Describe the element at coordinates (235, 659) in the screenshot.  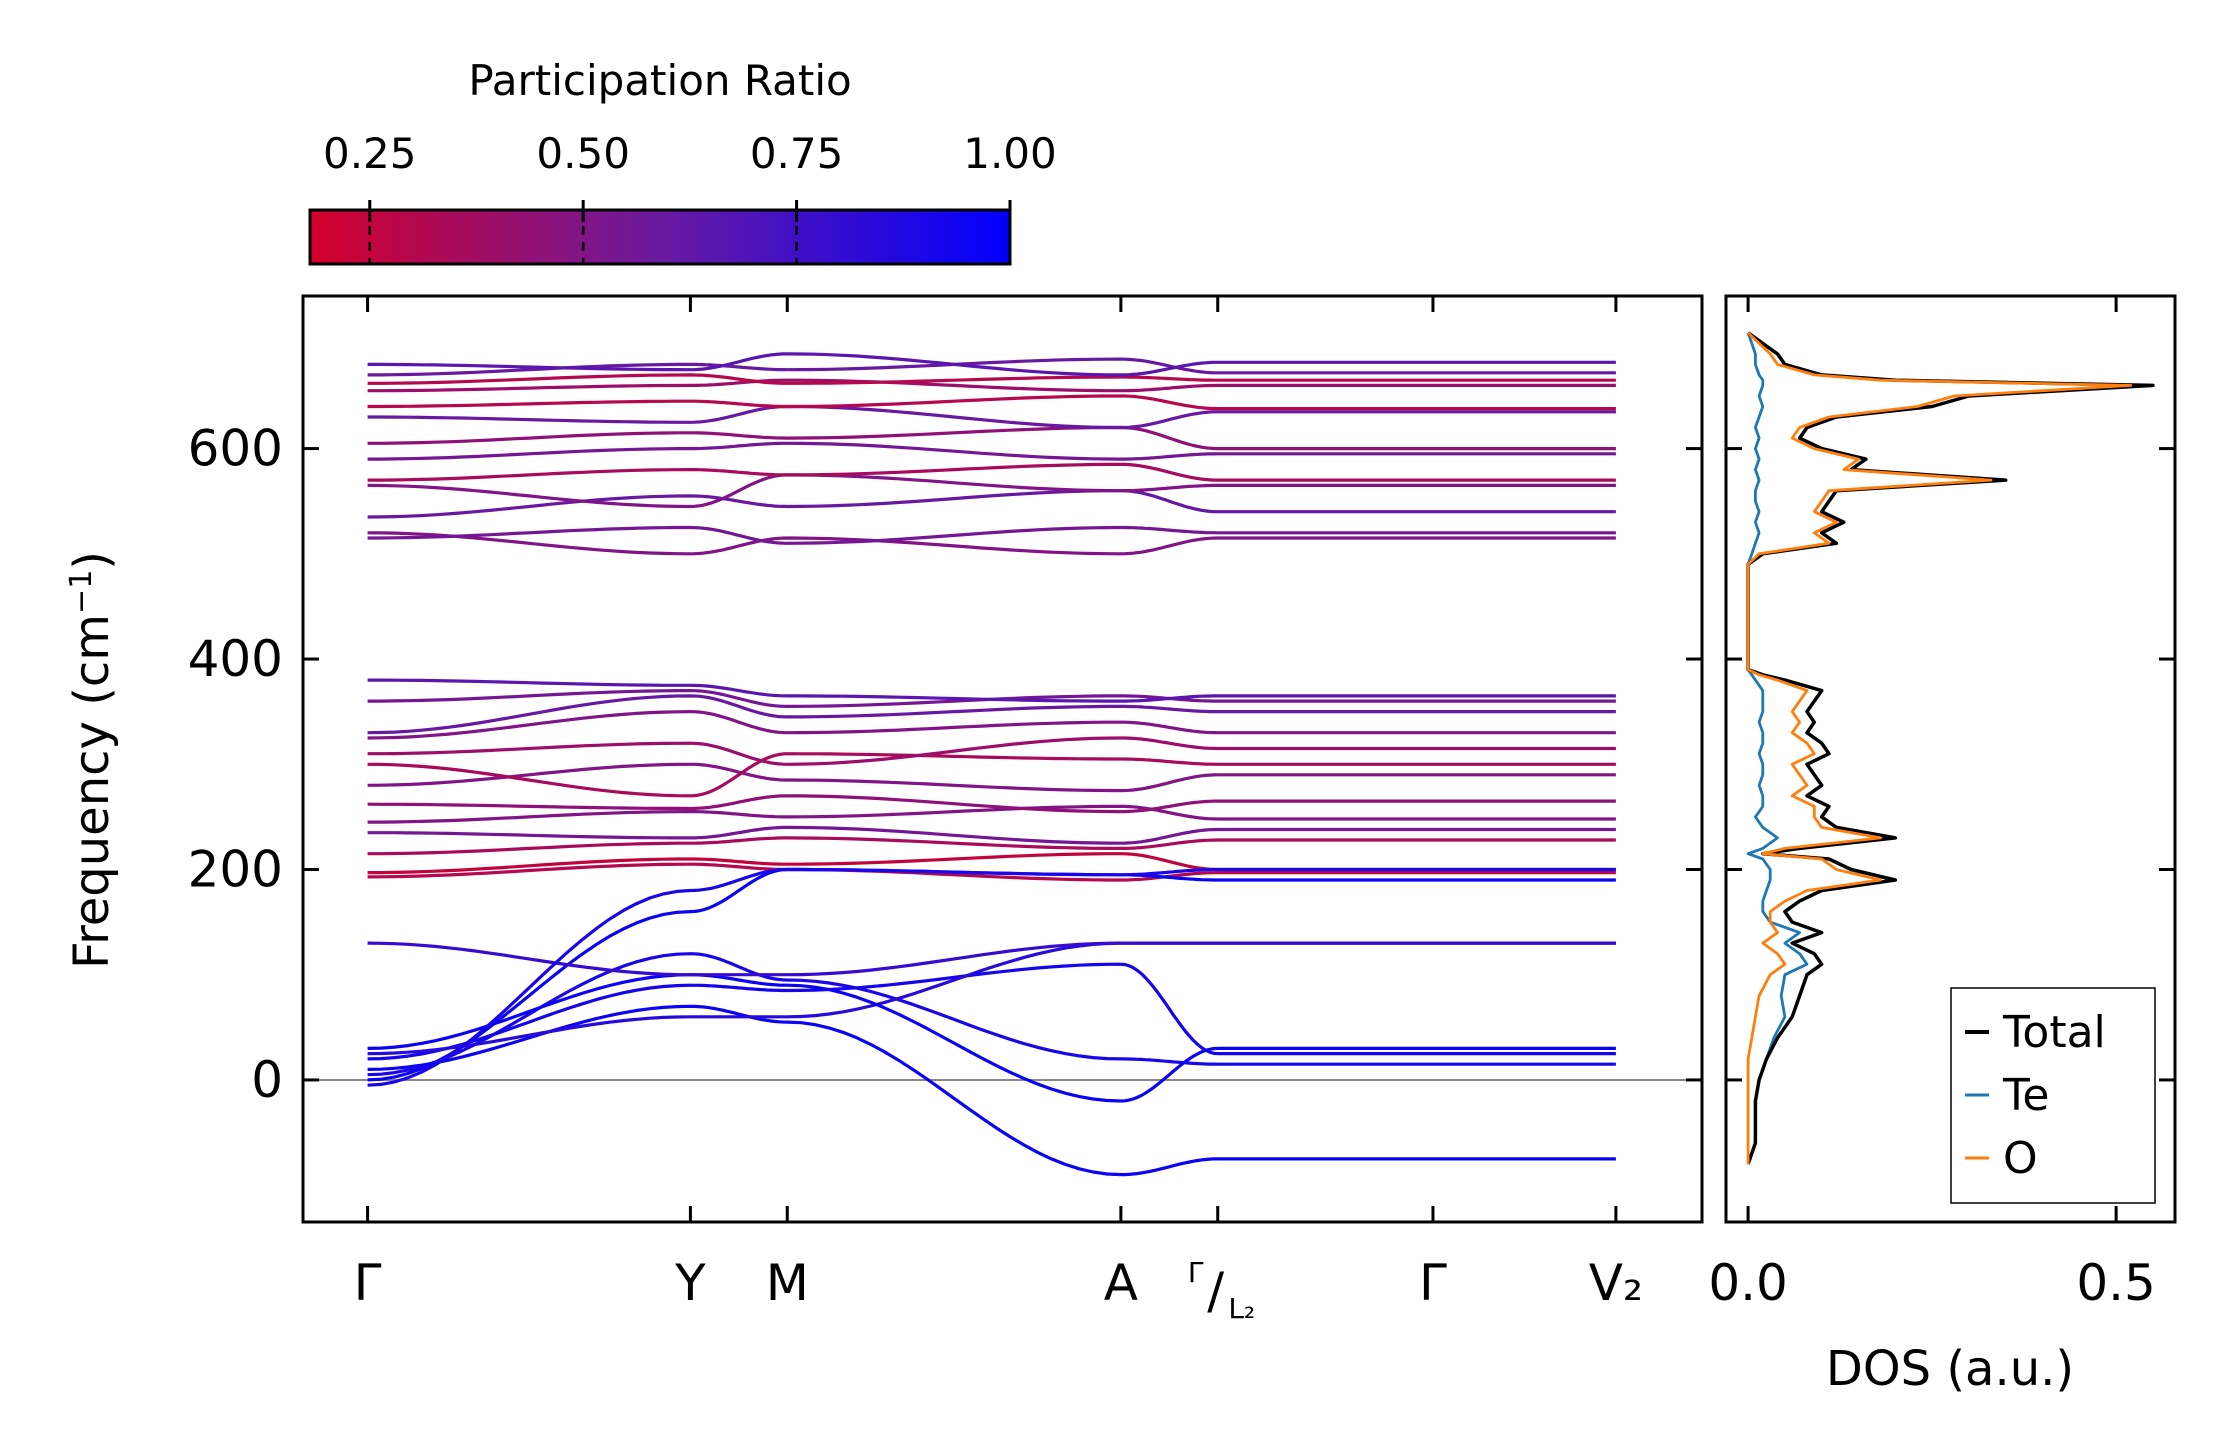
I see `y-tick-label: 400` at that location.